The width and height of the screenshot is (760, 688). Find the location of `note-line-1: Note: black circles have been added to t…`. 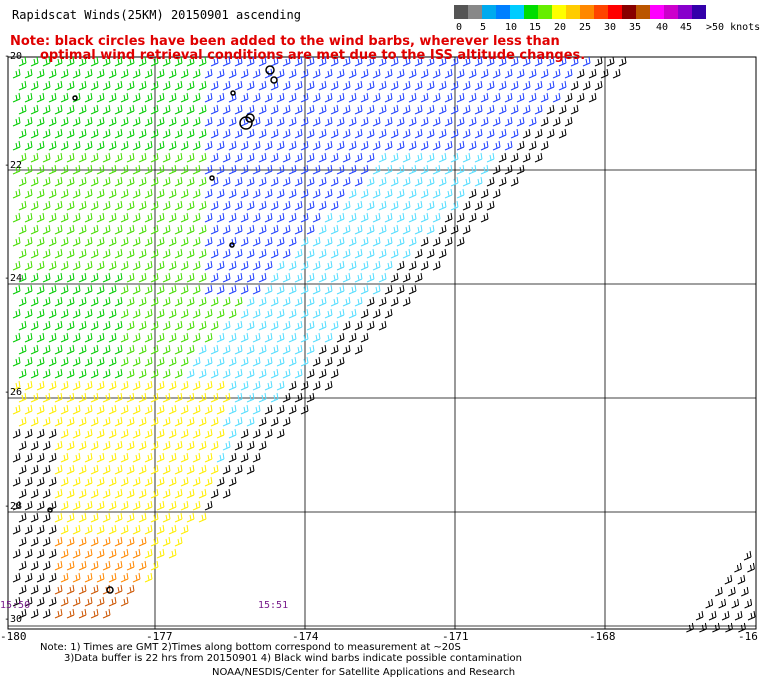

note-line-1: Note: black circles have been added to t… is located at coordinates (285, 41).